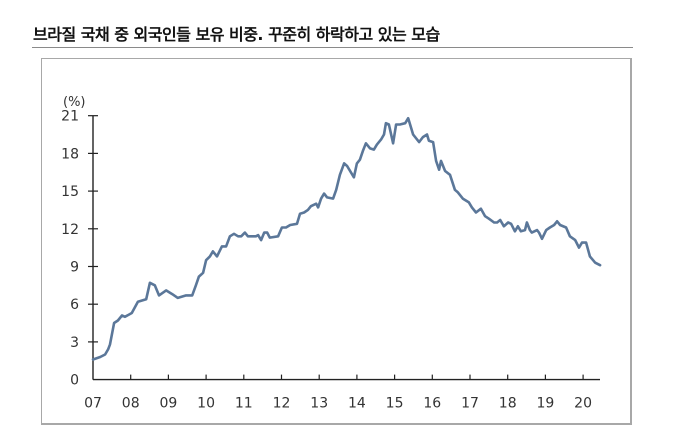 This screenshot has width=679, height=432. What do you see at coordinates (206, 404) in the screenshot?
I see `x-tick-label: 10` at bounding box center [206, 404].